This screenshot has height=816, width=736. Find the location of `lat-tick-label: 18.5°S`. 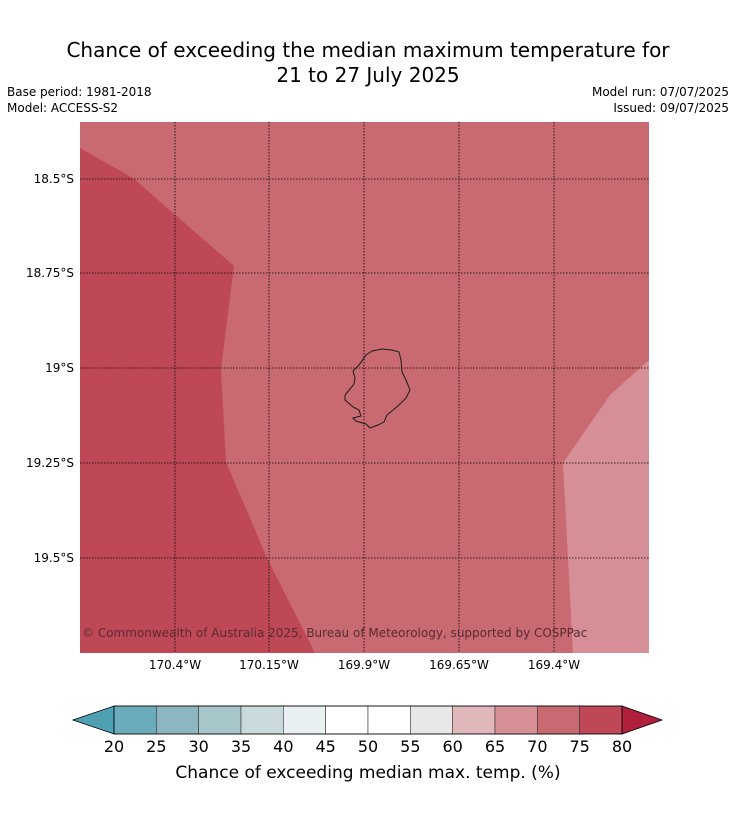

lat-tick-label: 18.5°S is located at coordinates (54, 179).